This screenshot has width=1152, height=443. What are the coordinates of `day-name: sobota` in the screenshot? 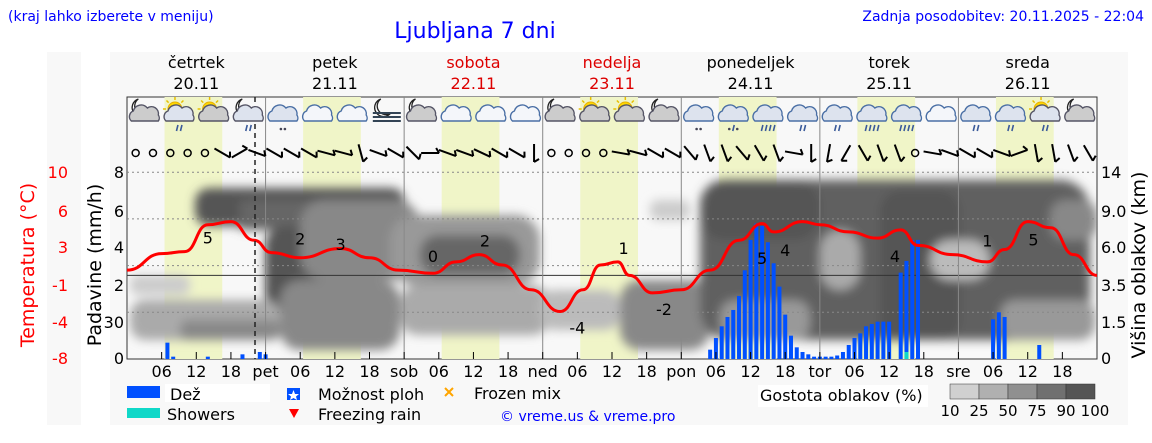 It's located at (473, 62).